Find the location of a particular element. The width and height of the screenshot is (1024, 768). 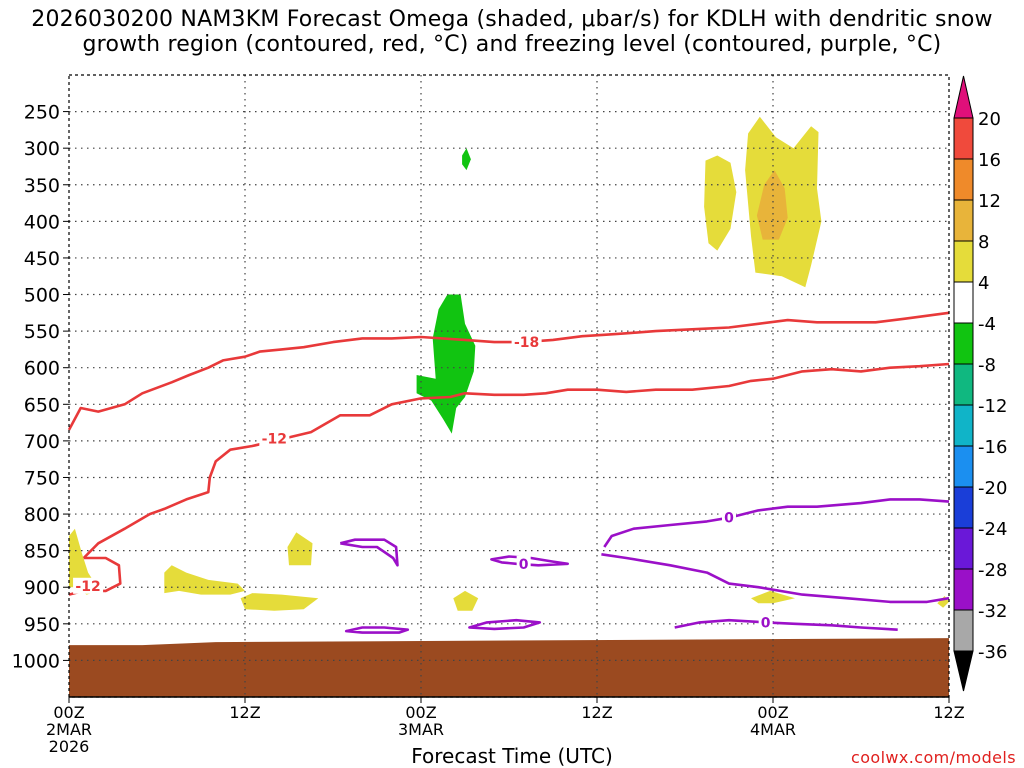

xtick-label-2: 00Z 3MAR is located at coordinates (421, 721).